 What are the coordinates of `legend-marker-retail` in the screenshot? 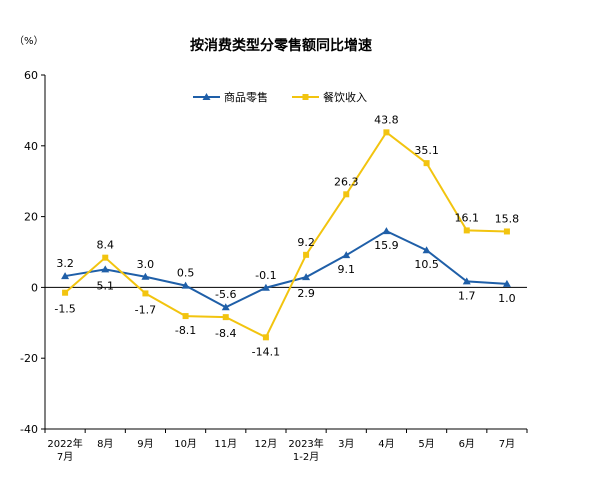 It's located at (206, 96).